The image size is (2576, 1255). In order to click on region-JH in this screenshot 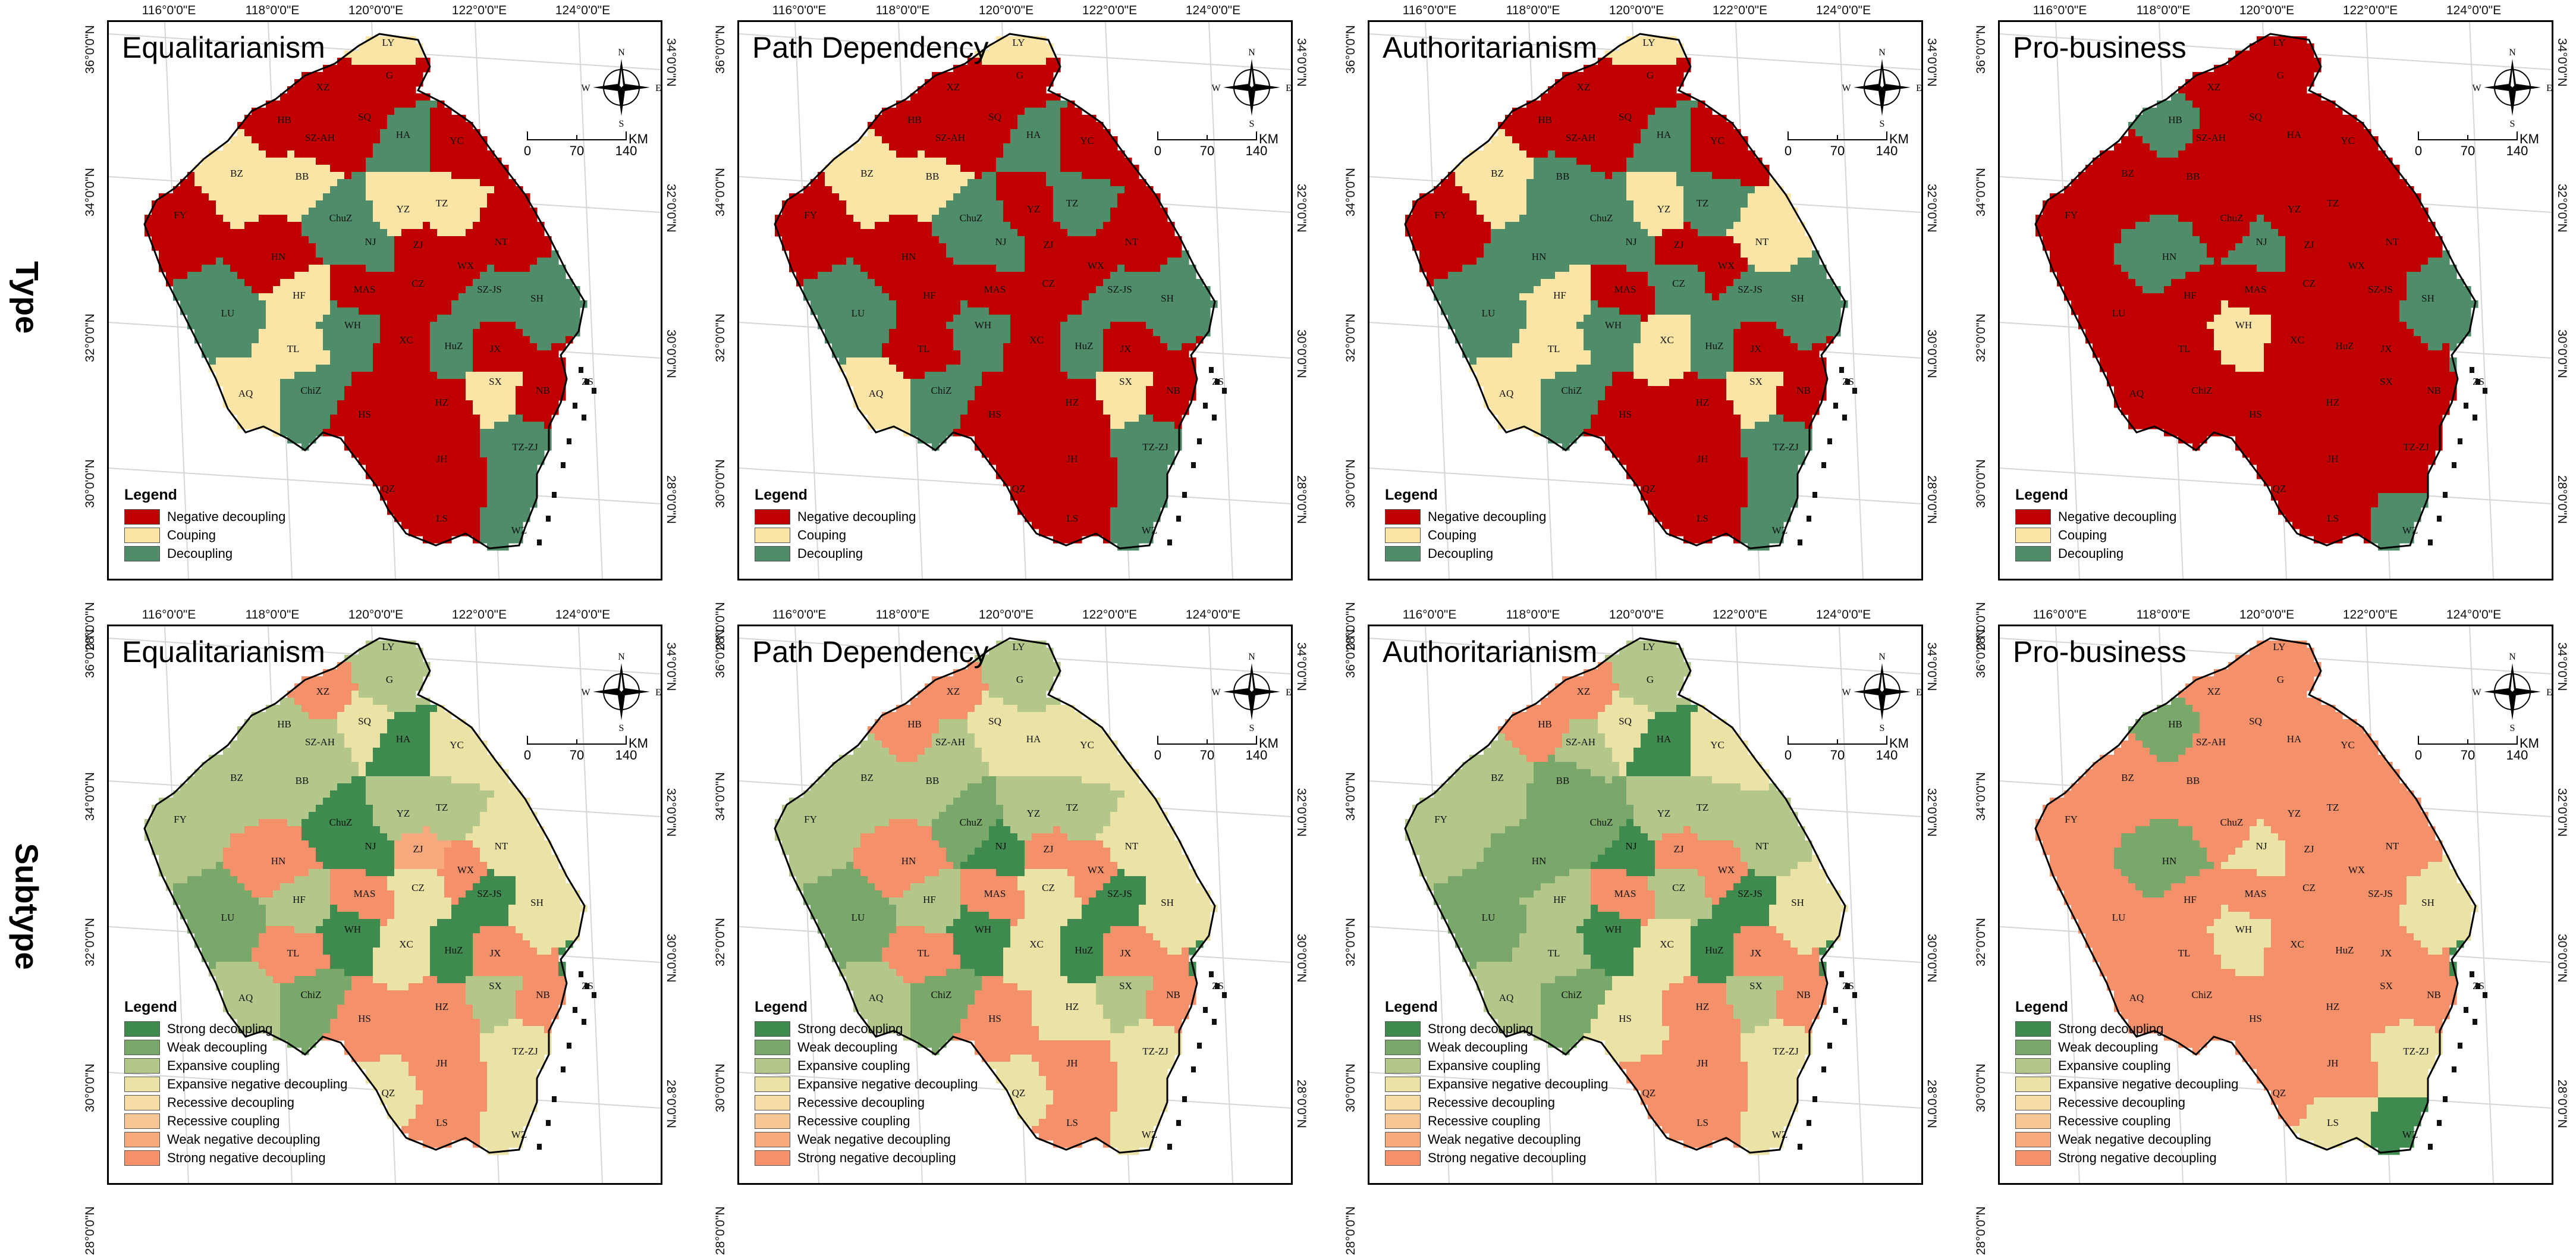, I will do `click(469, 440)`.